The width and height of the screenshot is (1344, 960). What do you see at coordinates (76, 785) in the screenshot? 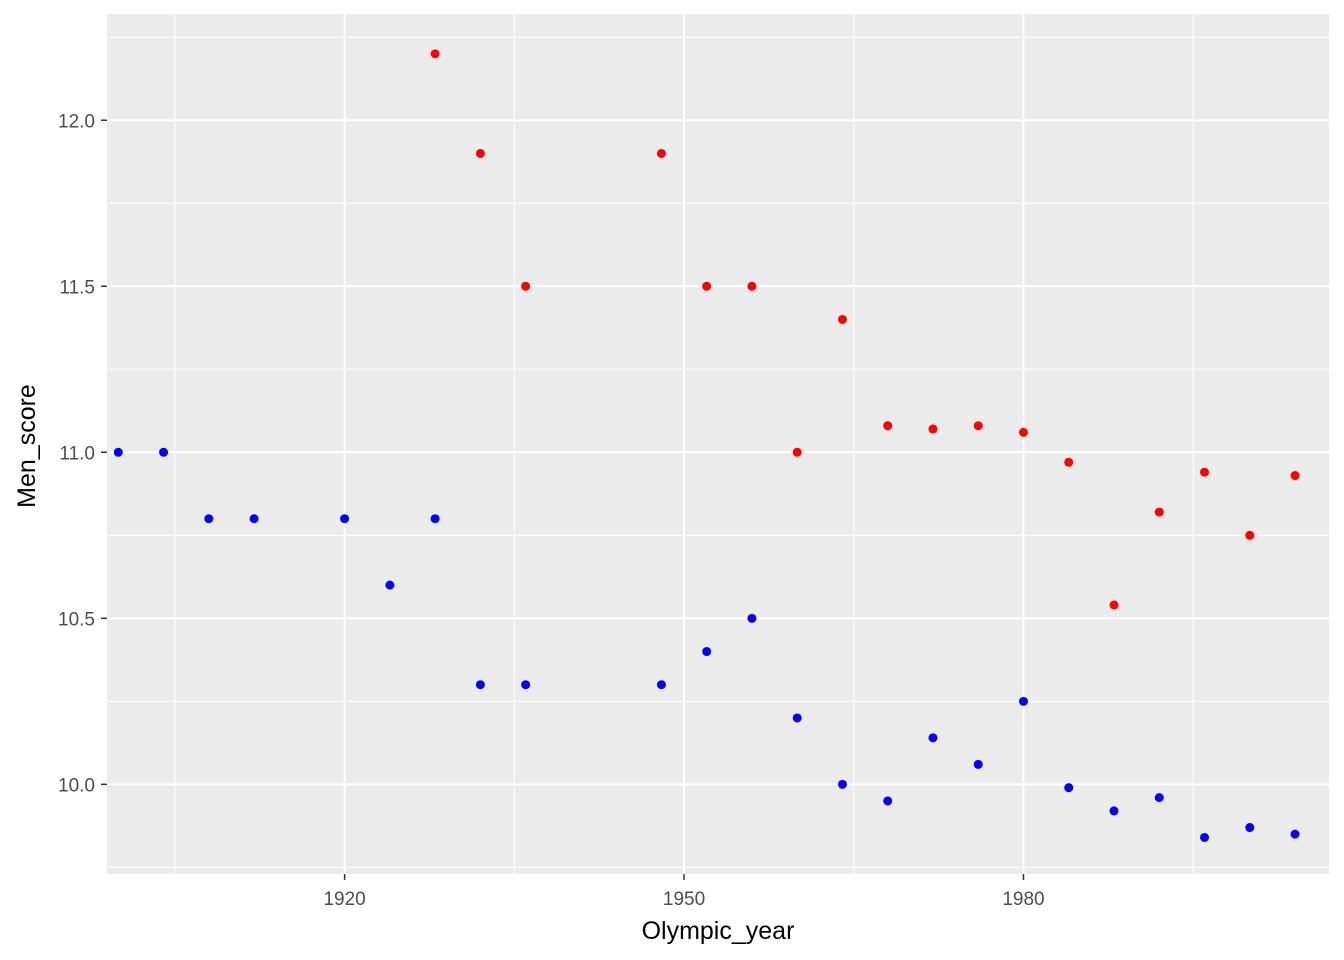
I see `y-tick-label: 10.0` at bounding box center [76, 785].